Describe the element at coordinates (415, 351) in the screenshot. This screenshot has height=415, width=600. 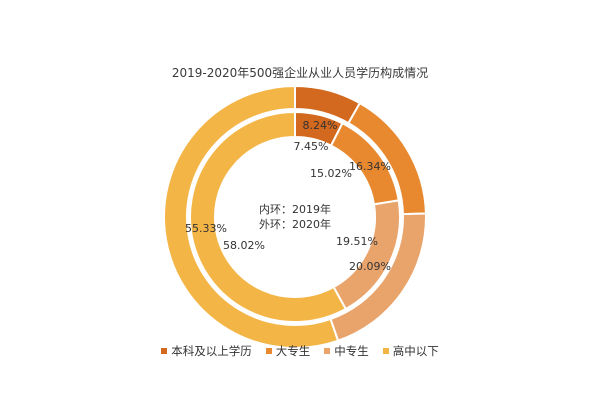
I see `legend-label: 高中以下` at that location.